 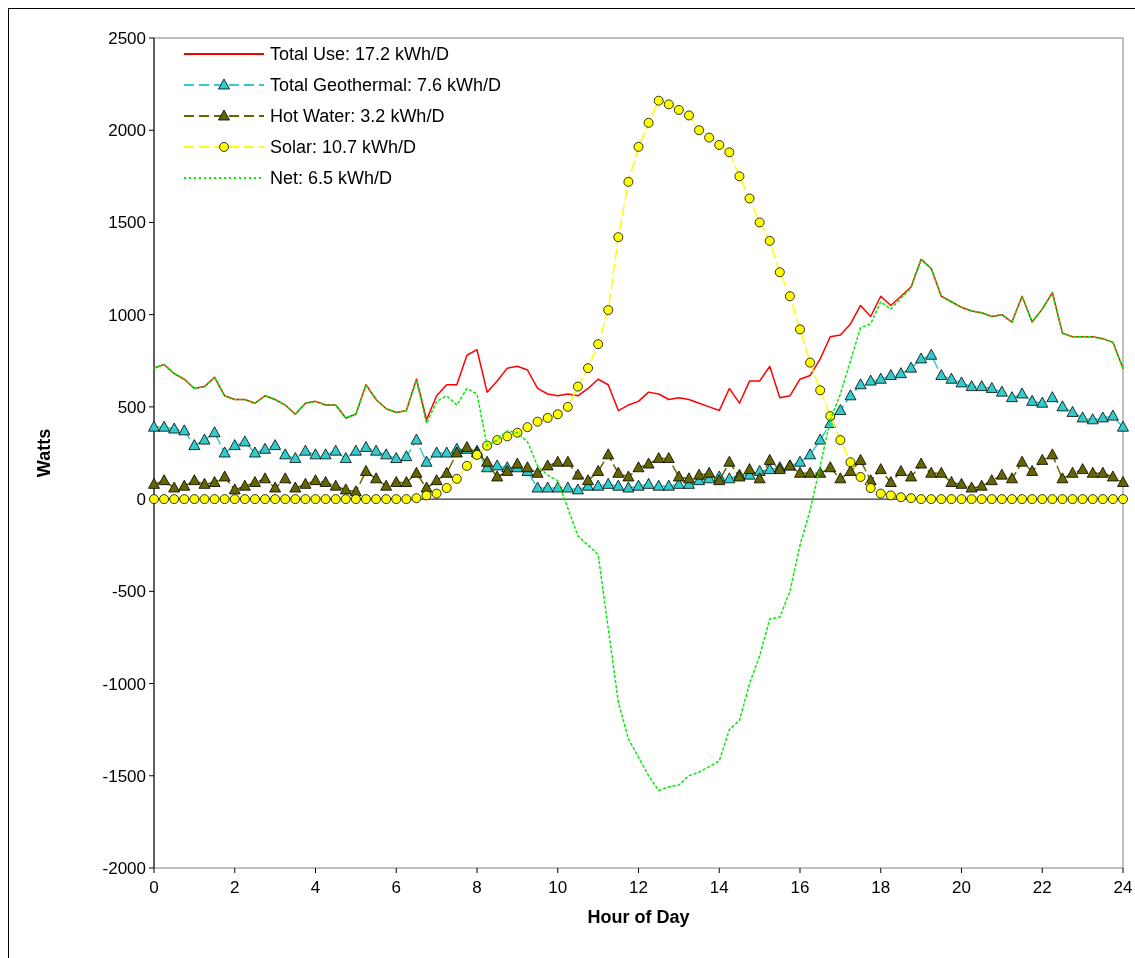 What do you see at coordinates (124, 868) in the screenshot?
I see `y-tick-label: -2000` at bounding box center [124, 868].